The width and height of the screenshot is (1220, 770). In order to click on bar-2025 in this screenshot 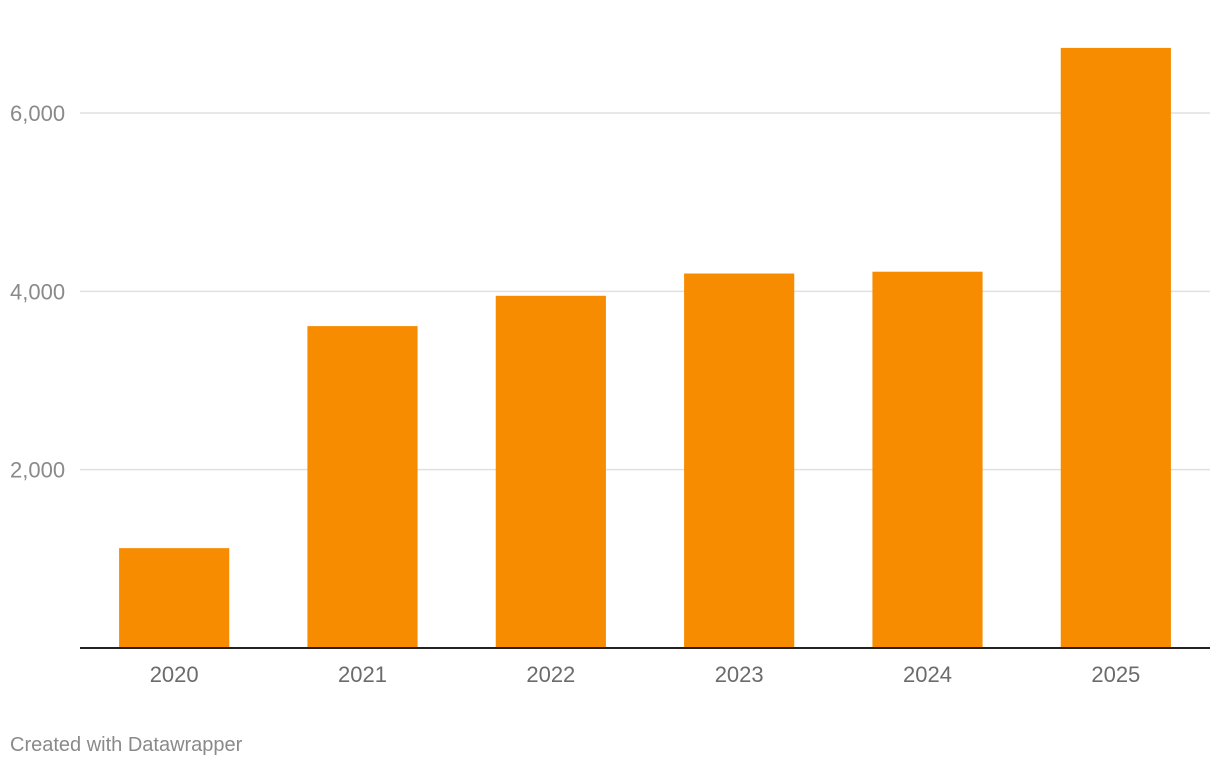, I will do `click(1115, 348)`.